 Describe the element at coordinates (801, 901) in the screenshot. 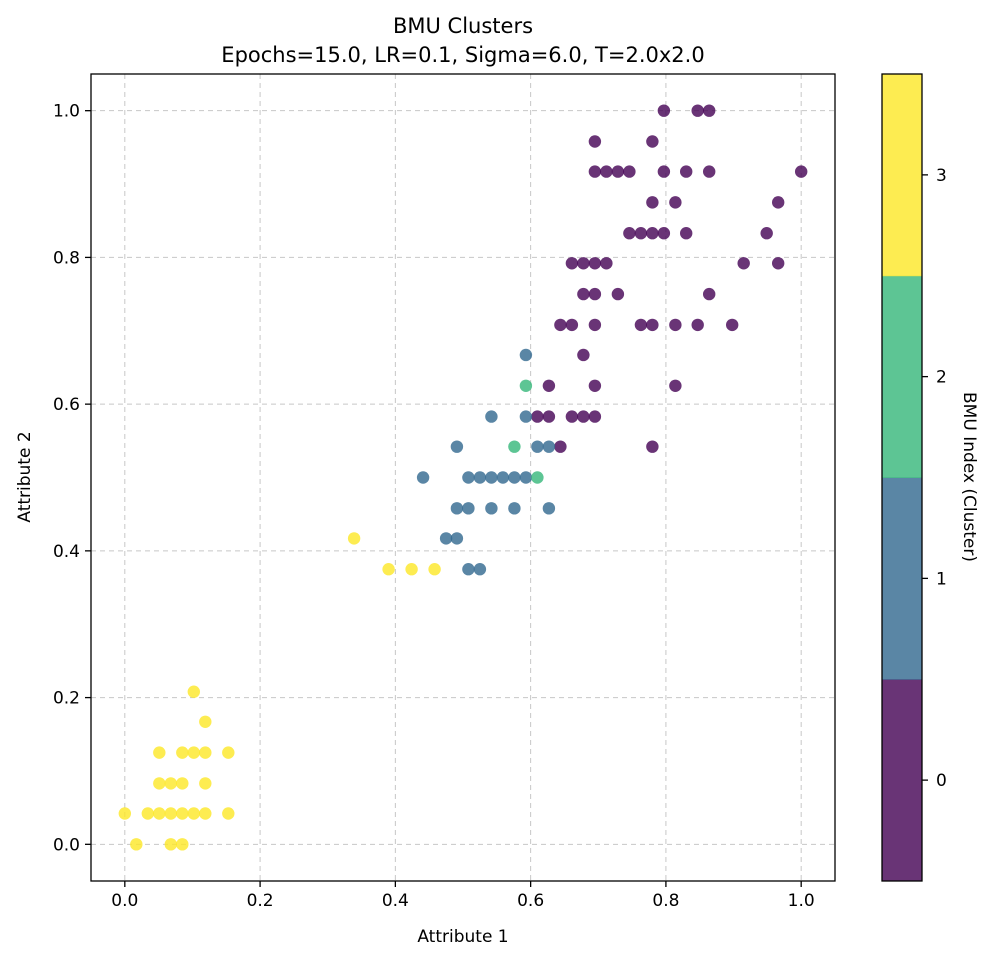

I see `x-tick-label: 1.0` at that location.